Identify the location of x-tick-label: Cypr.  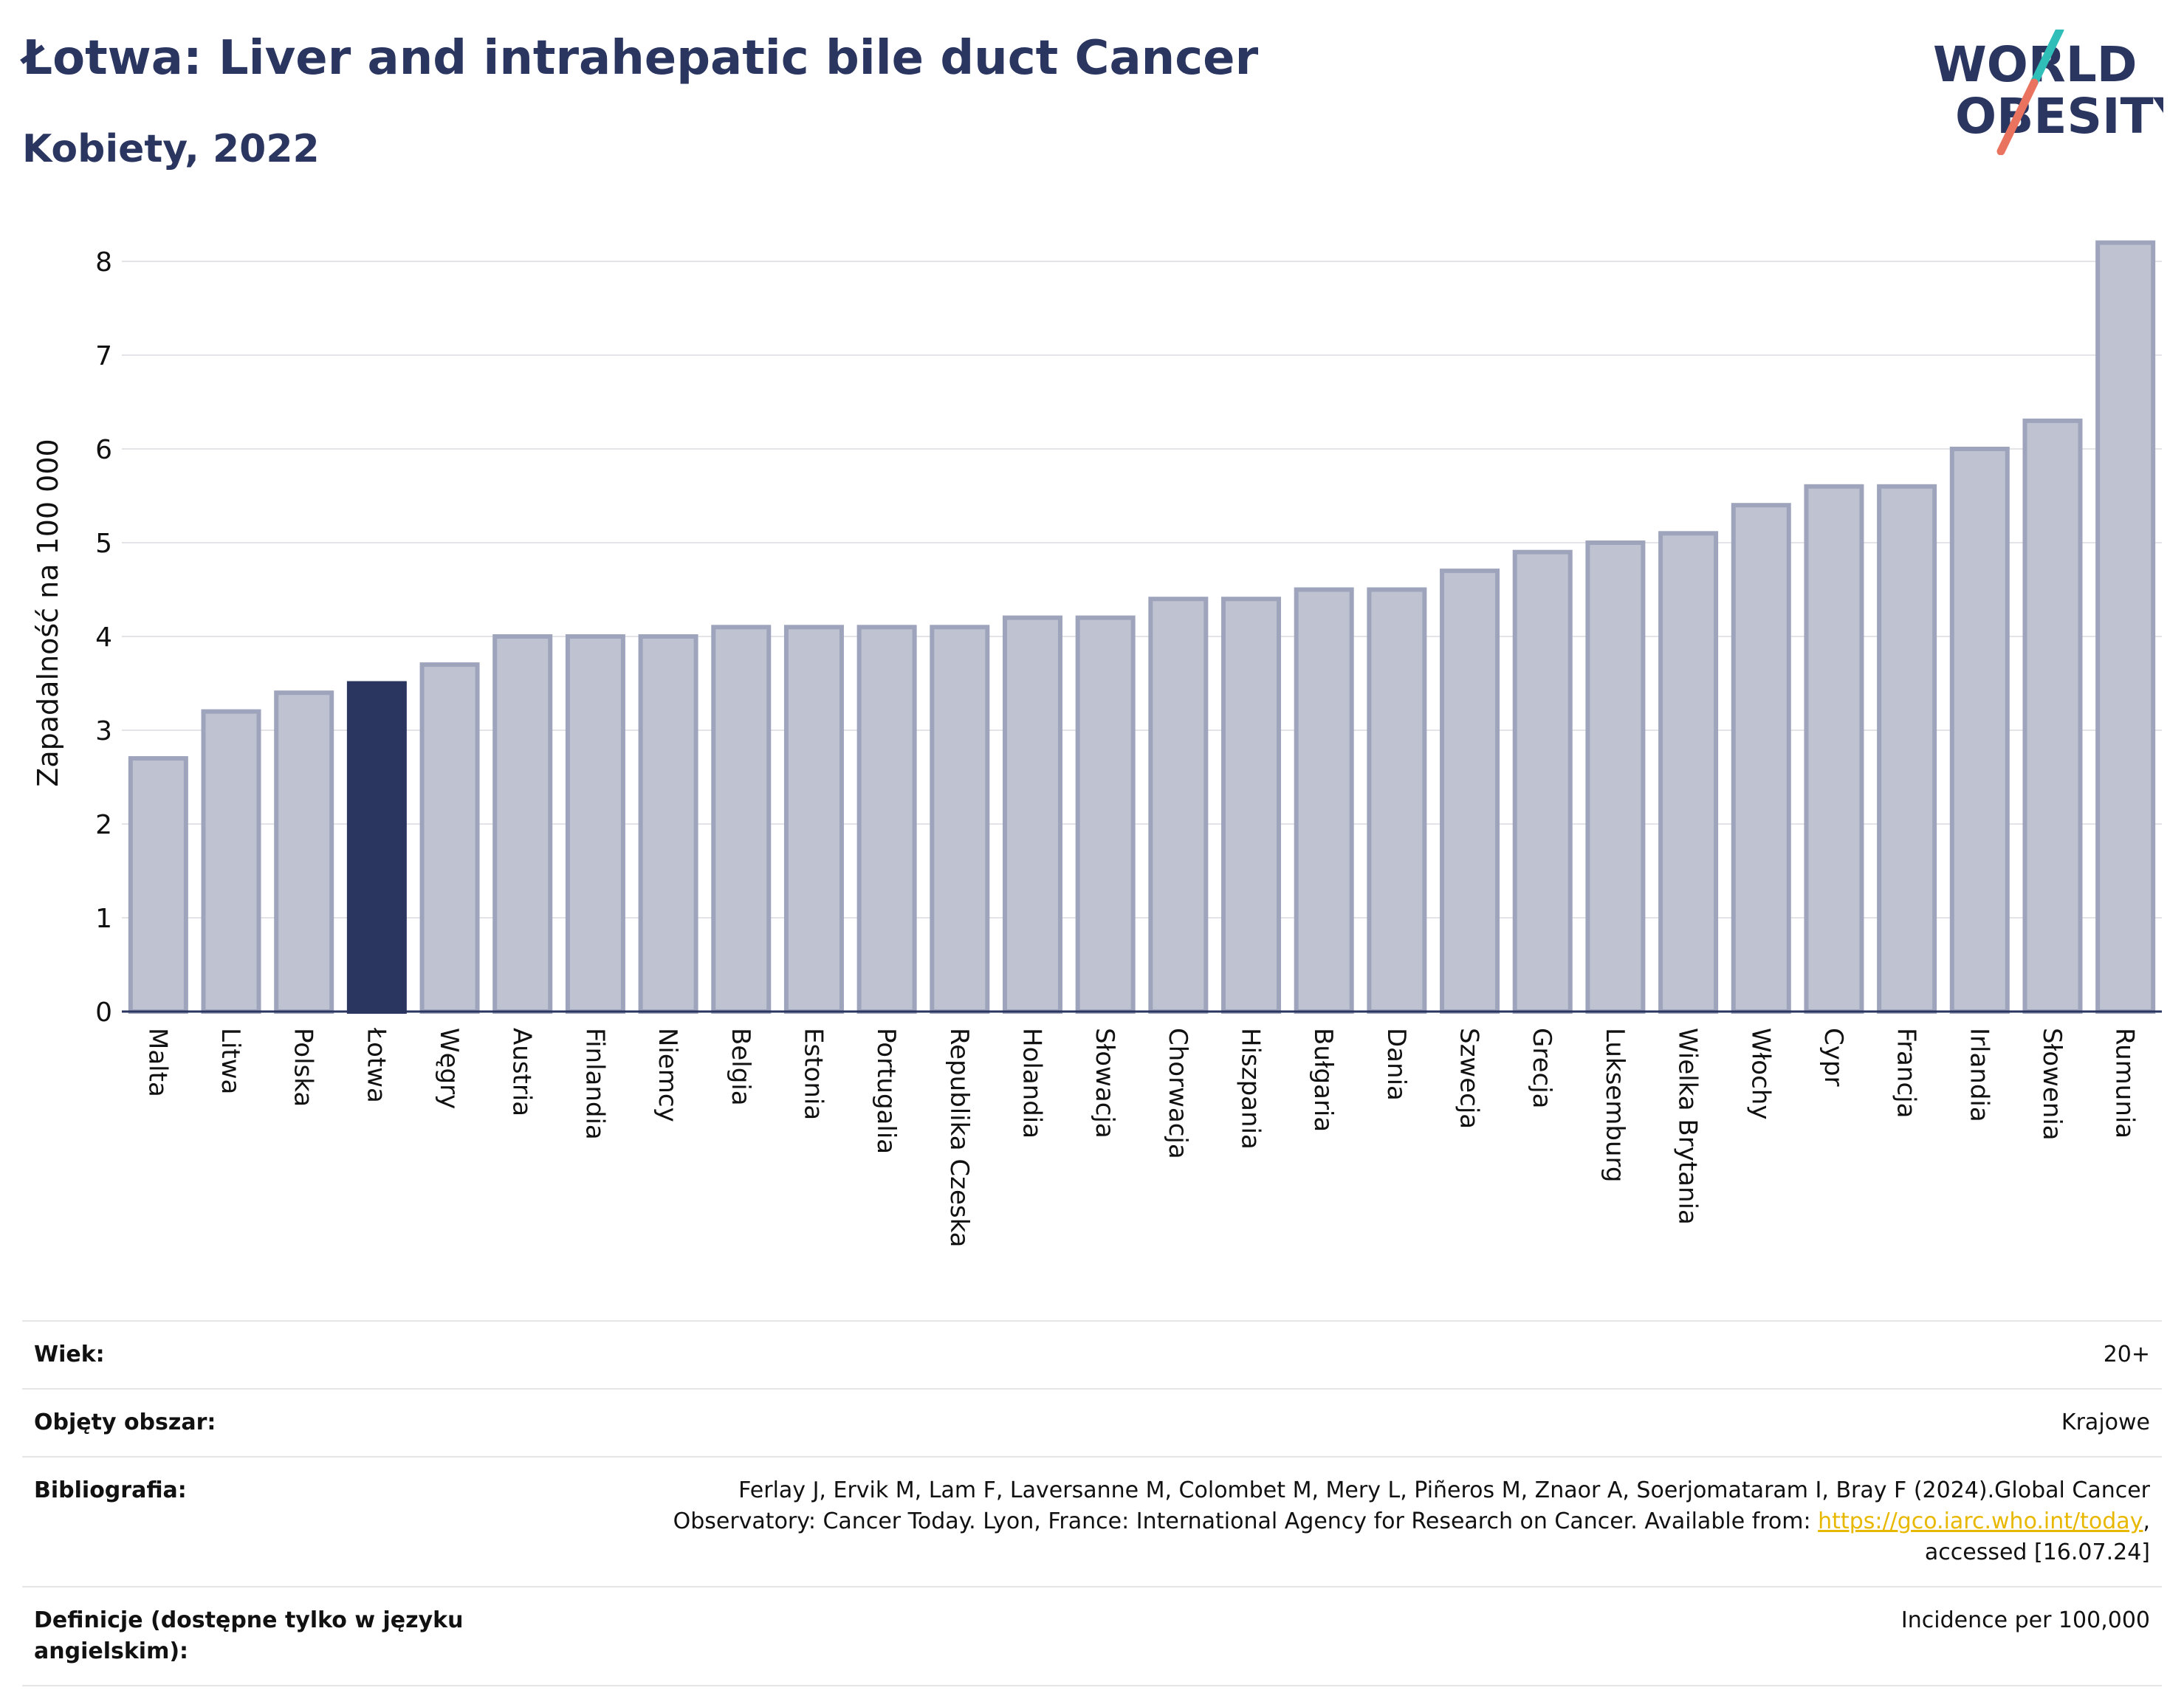
(1833, 1057).